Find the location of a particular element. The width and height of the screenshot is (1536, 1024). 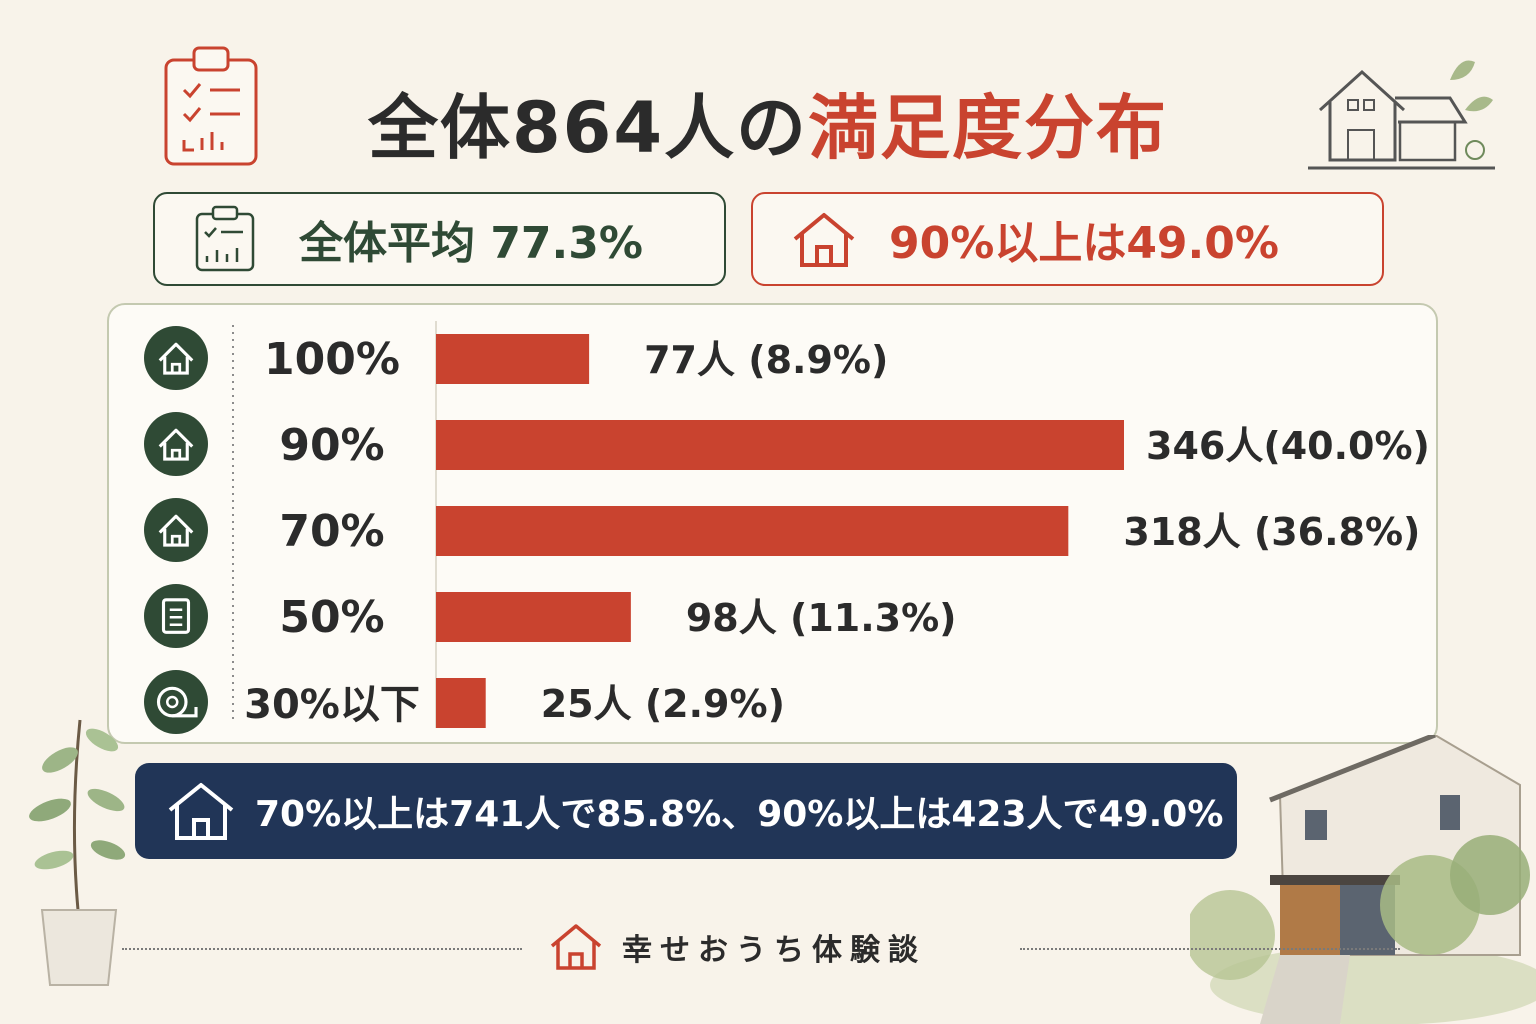

category-label: 50% is located at coordinates (331, 617).